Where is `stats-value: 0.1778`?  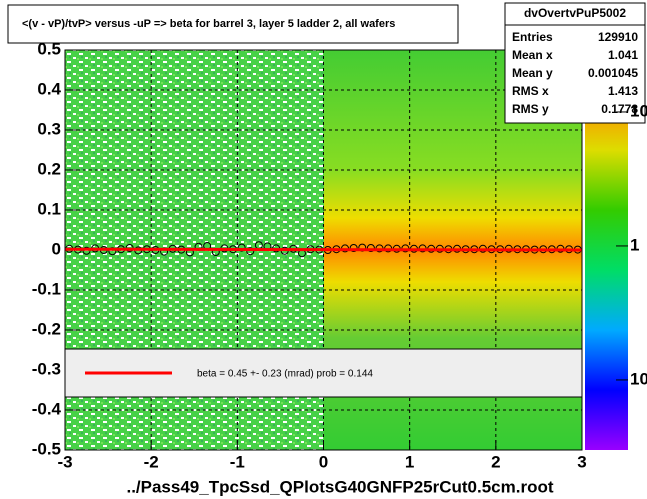 stats-value: 0.1778 is located at coordinates (619, 109).